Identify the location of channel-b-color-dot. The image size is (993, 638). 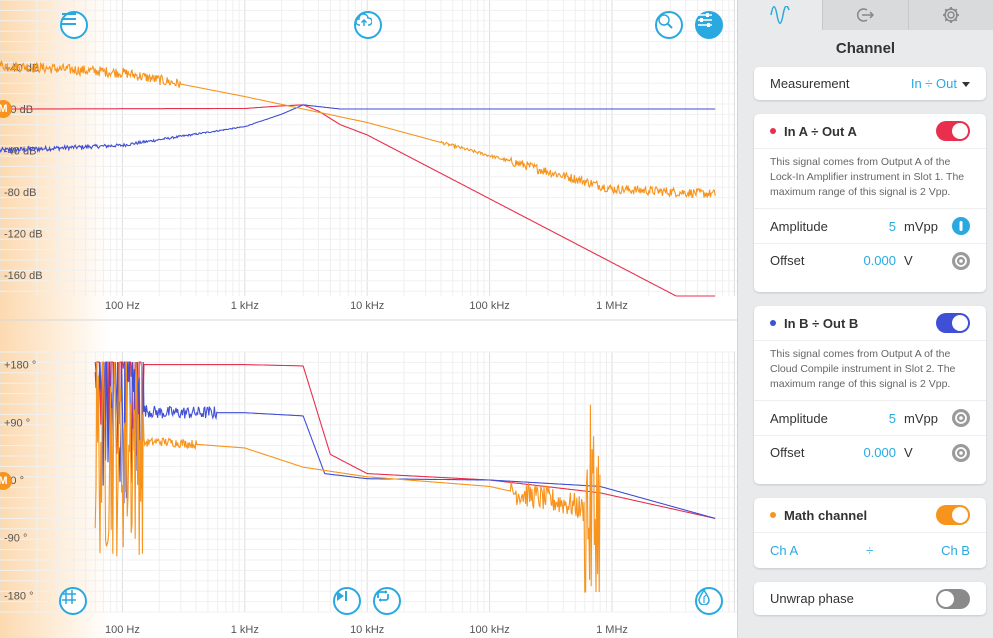
(773, 323).